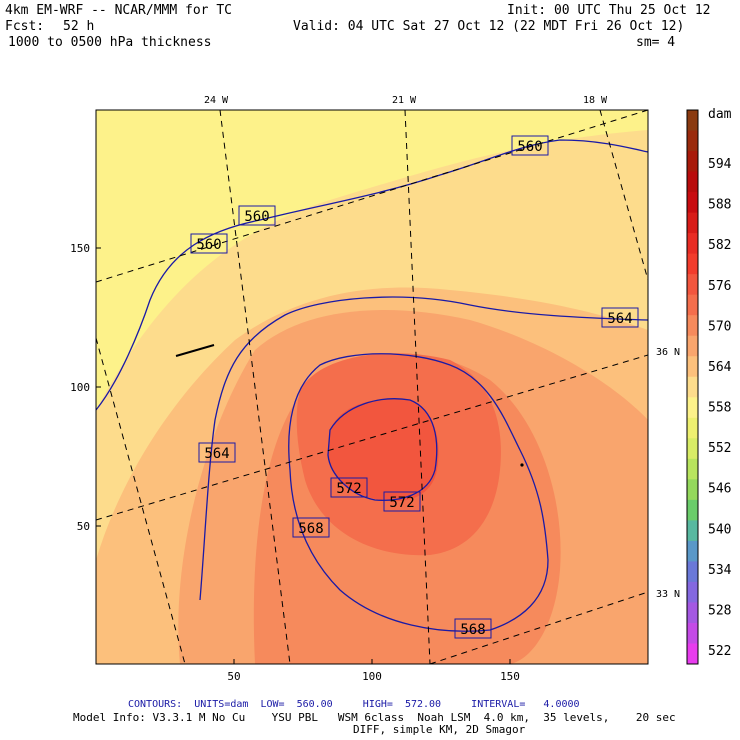  I want to click on field-name: 1000 to 0500 hPa thickness, so click(110, 42).